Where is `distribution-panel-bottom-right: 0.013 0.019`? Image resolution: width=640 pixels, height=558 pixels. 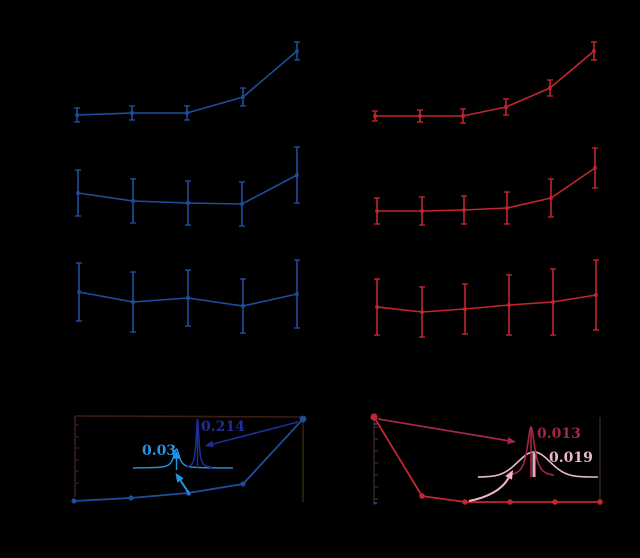
distribution-panel-bottom-right: 0.013 0.019 is located at coordinates (486, 459).